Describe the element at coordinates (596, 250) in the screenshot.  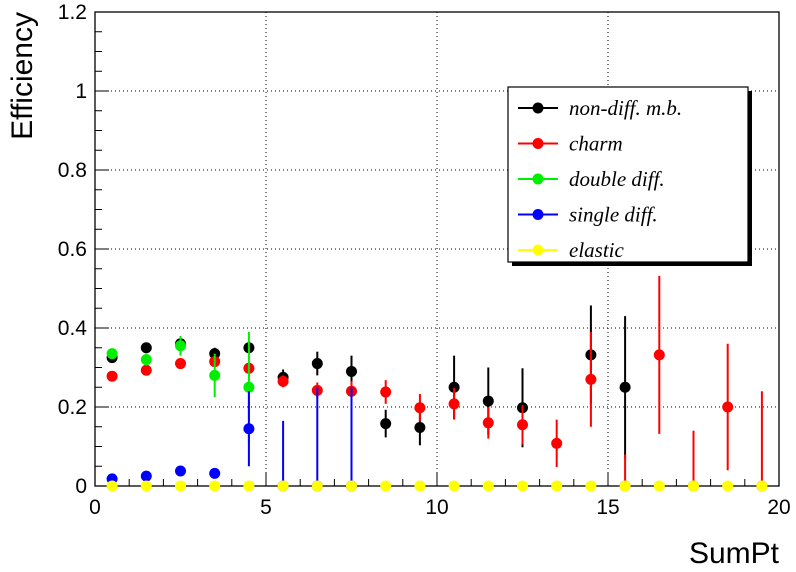
I see `legend-label: elastic` at that location.